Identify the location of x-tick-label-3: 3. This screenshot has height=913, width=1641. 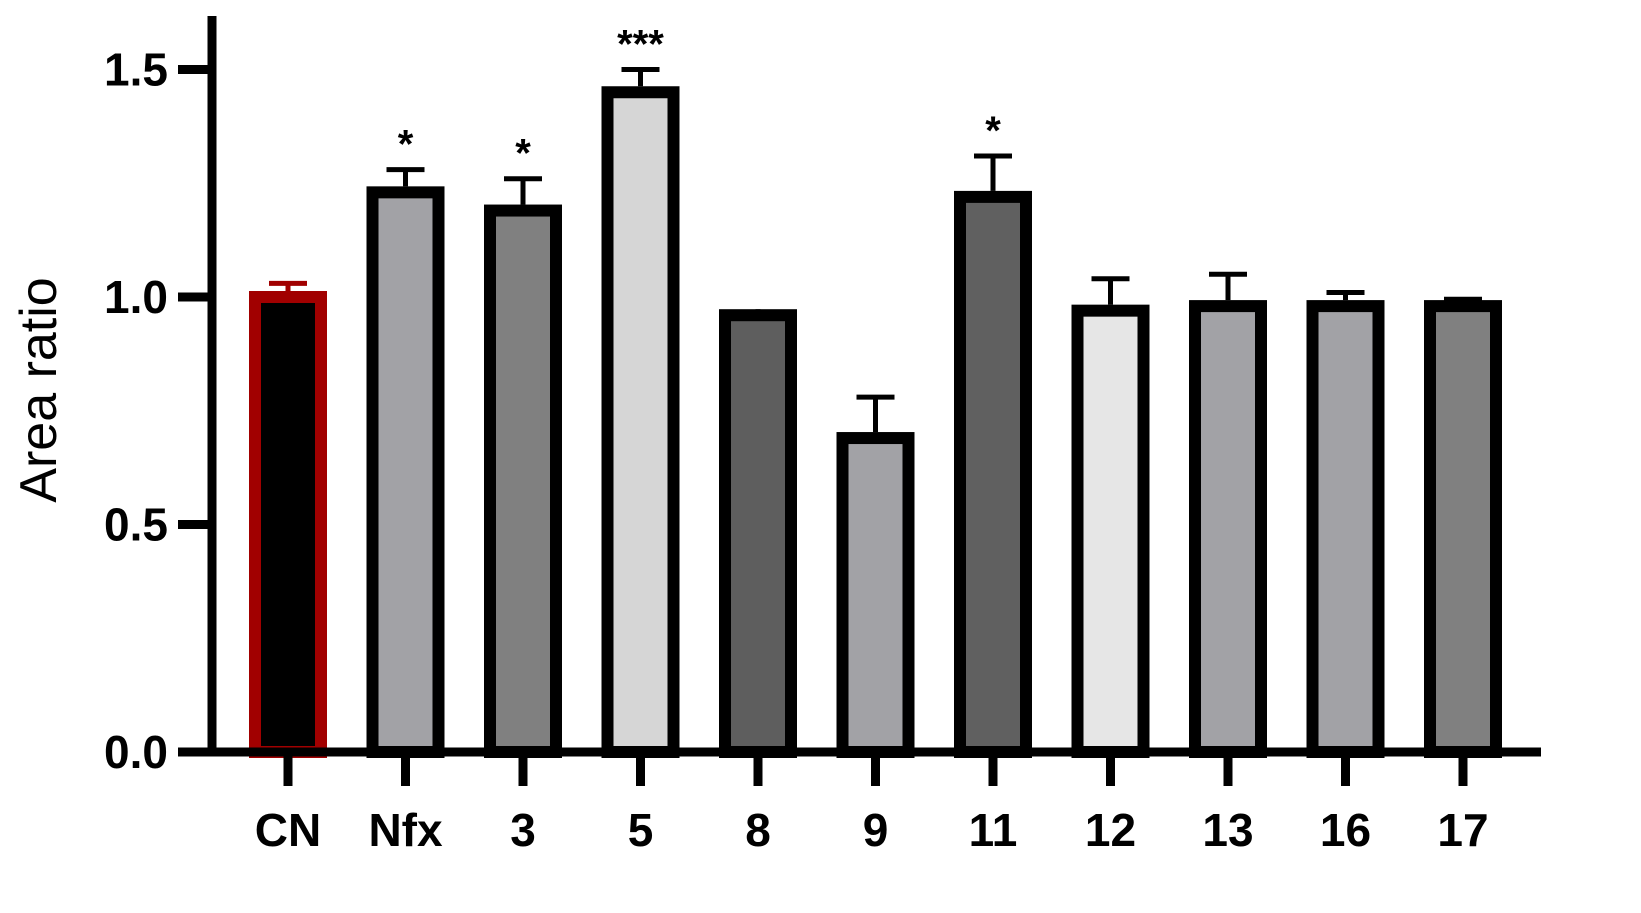
(523, 830).